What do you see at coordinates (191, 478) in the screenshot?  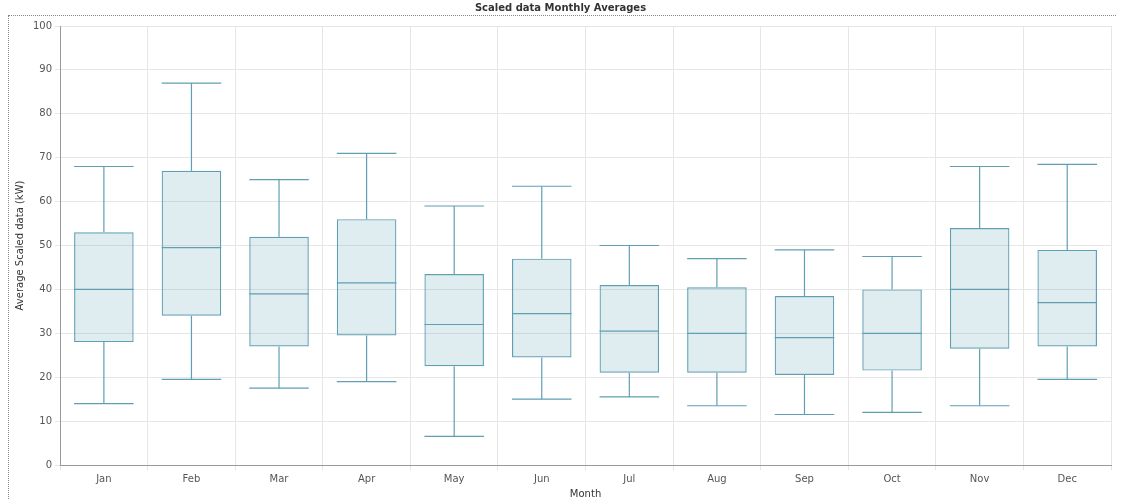 I see `x-tick-label: Feb` at bounding box center [191, 478].